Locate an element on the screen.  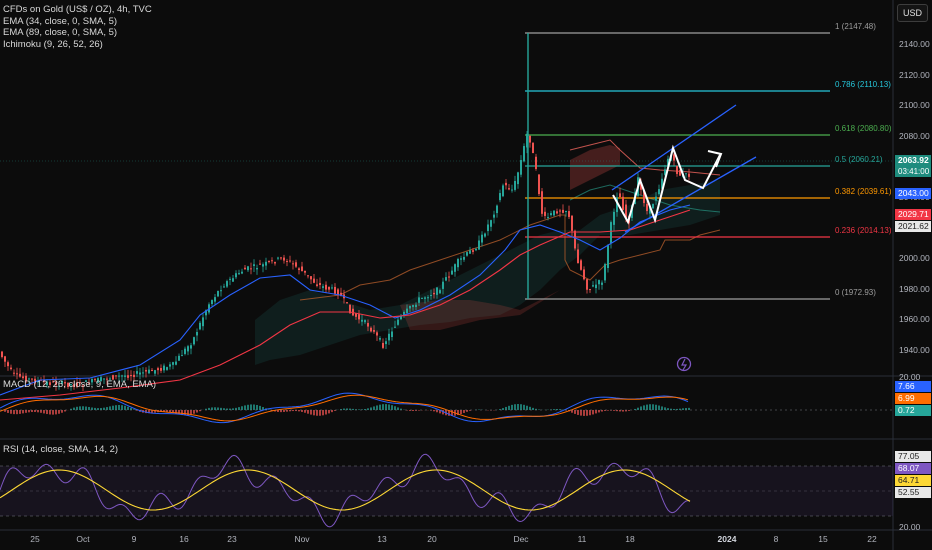
time-tick: 11 is located at coordinates (582, 539).